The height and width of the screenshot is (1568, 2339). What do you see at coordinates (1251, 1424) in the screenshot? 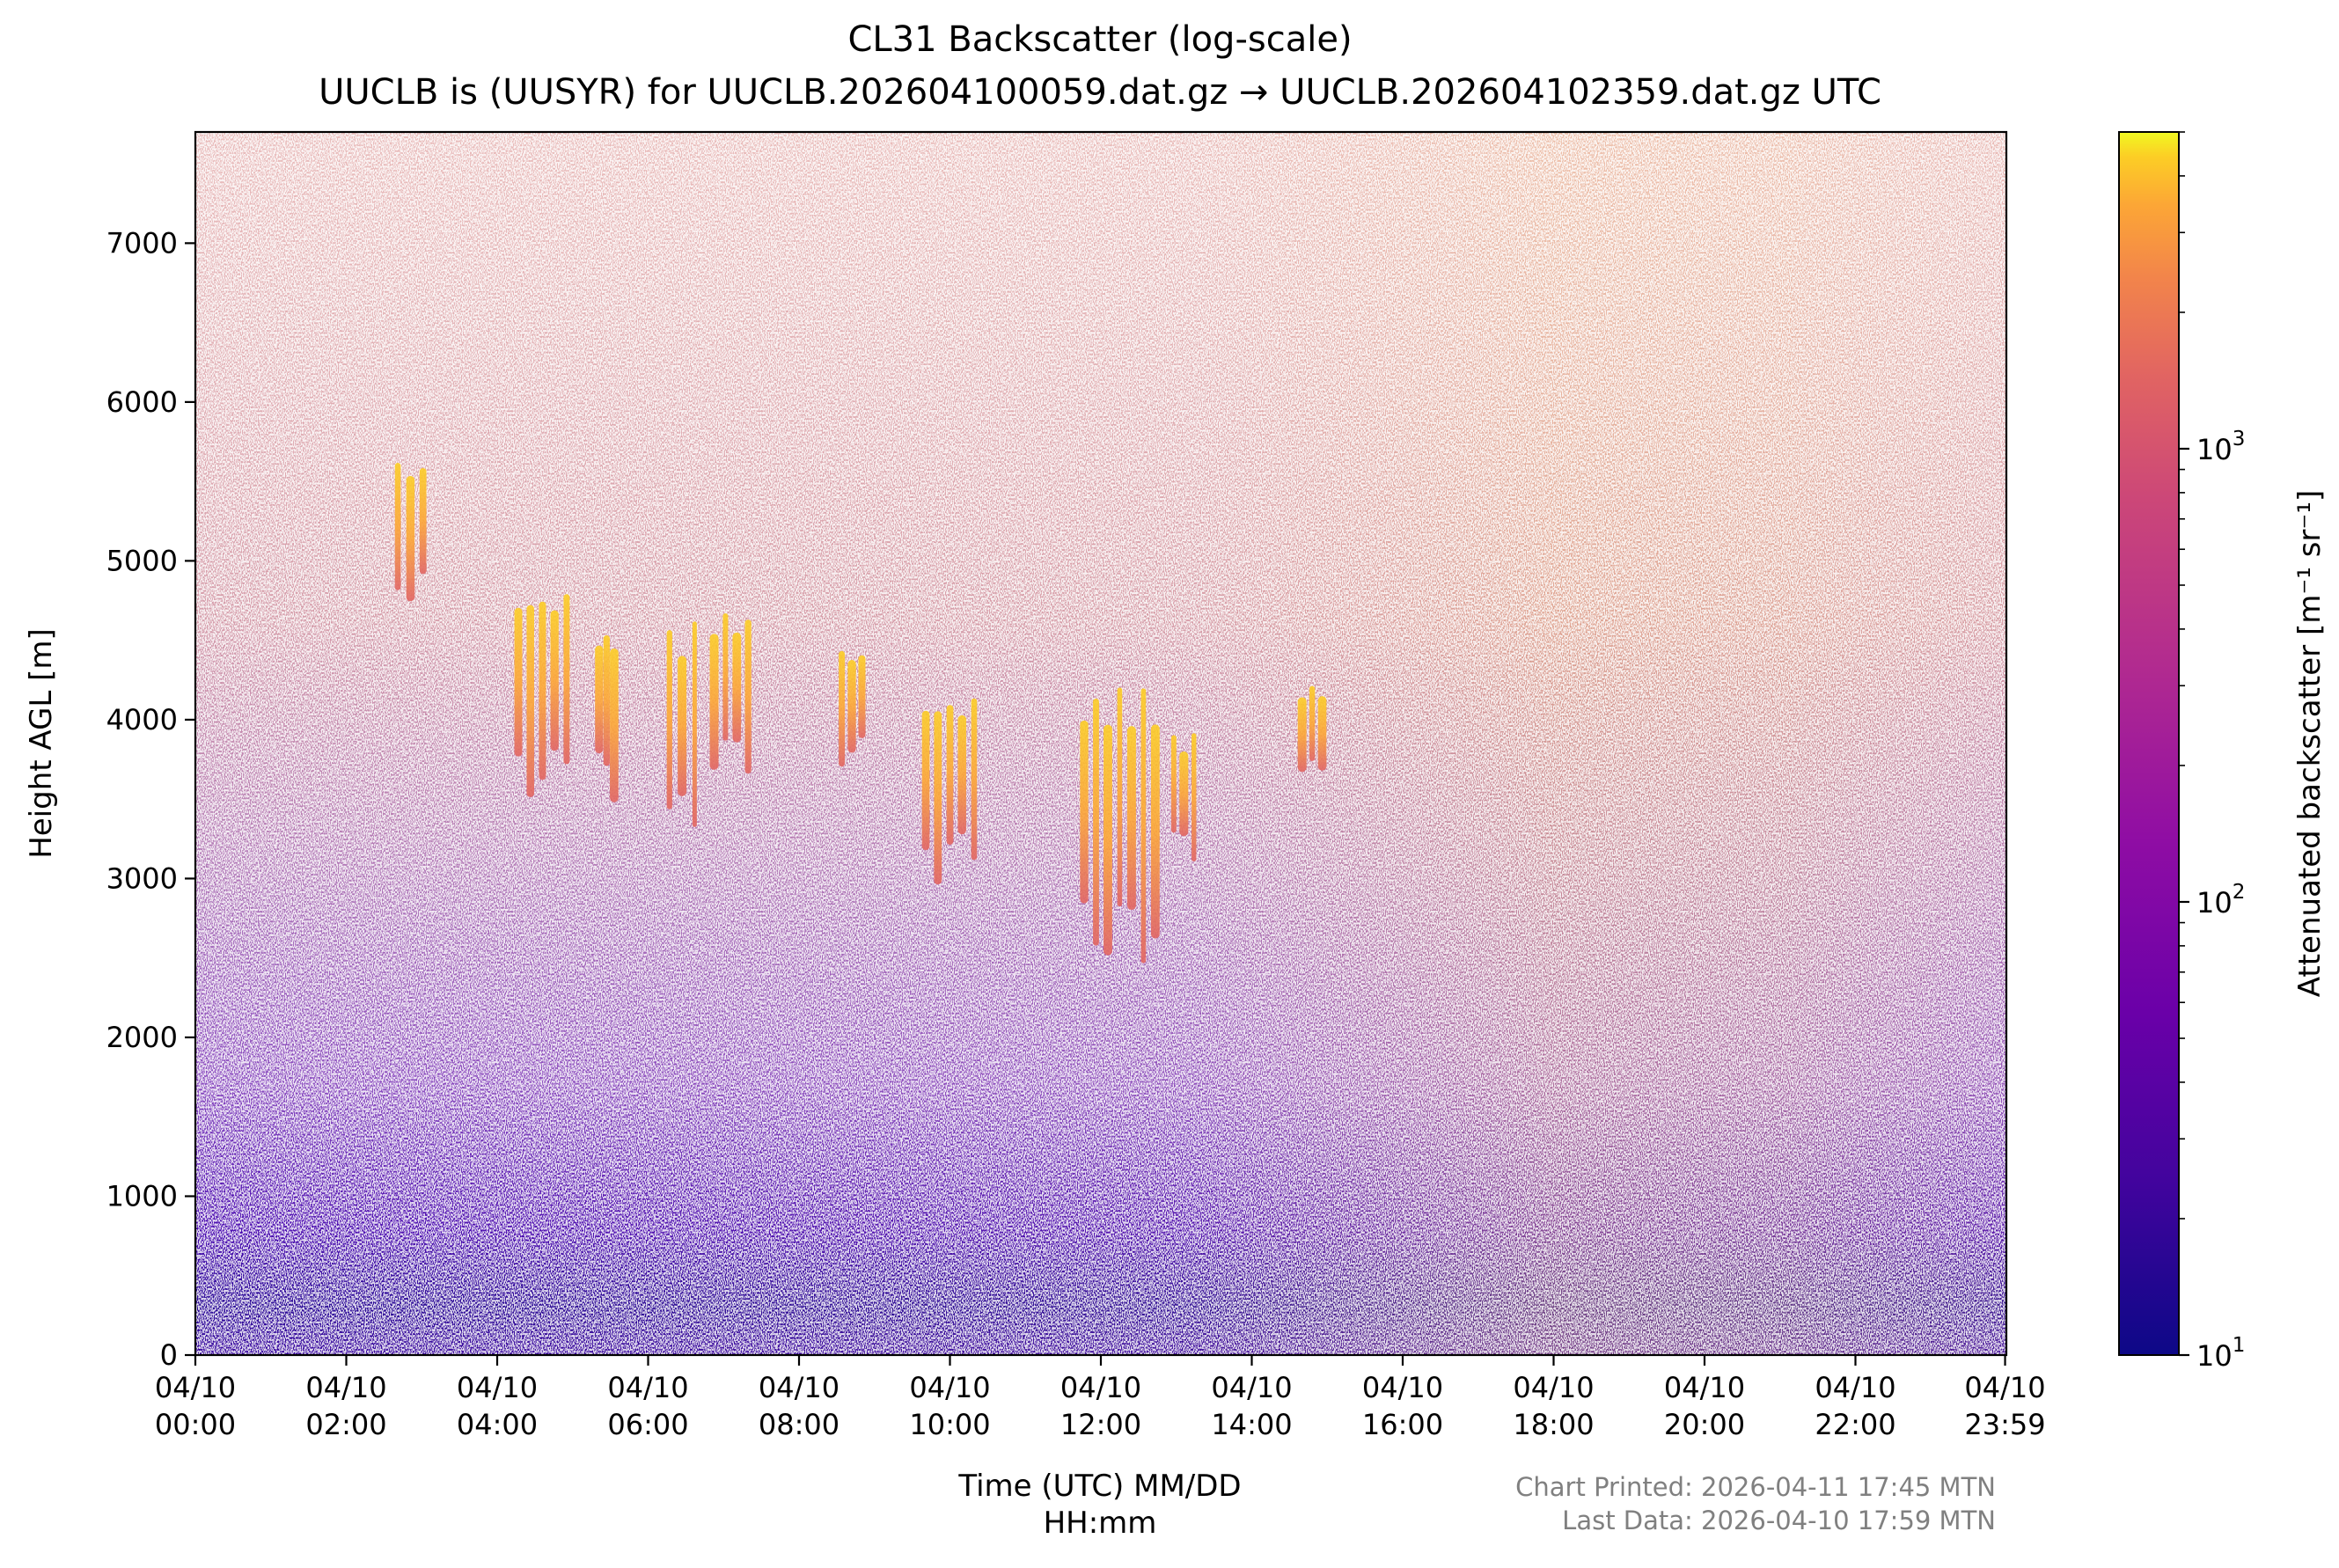
I see `x-tick-time-label: 14:00` at bounding box center [1251, 1424].